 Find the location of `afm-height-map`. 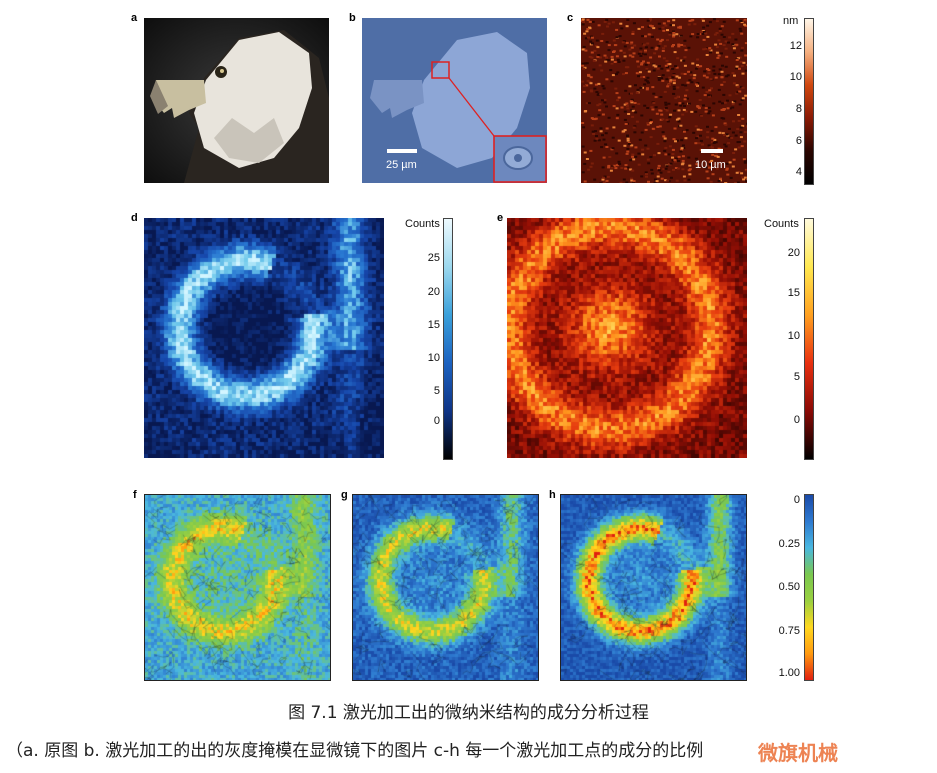

afm-height-map is located at coordinates (664, 100).